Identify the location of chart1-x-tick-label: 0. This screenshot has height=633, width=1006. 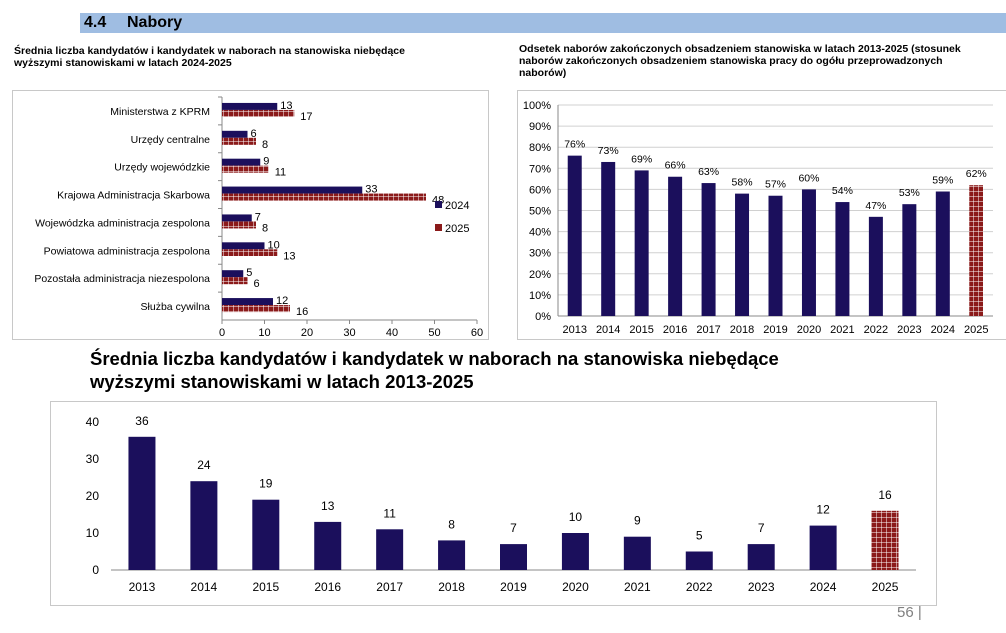
(222, 333).